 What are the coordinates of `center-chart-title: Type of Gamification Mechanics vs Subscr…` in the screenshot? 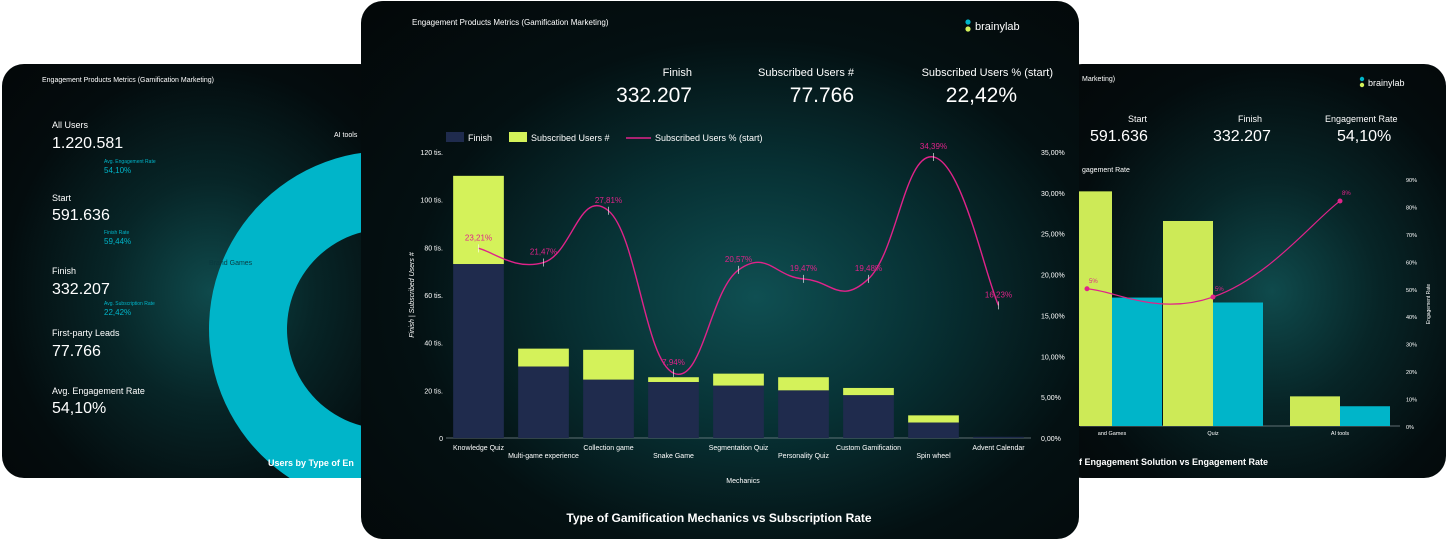 It's located at (719, 518).